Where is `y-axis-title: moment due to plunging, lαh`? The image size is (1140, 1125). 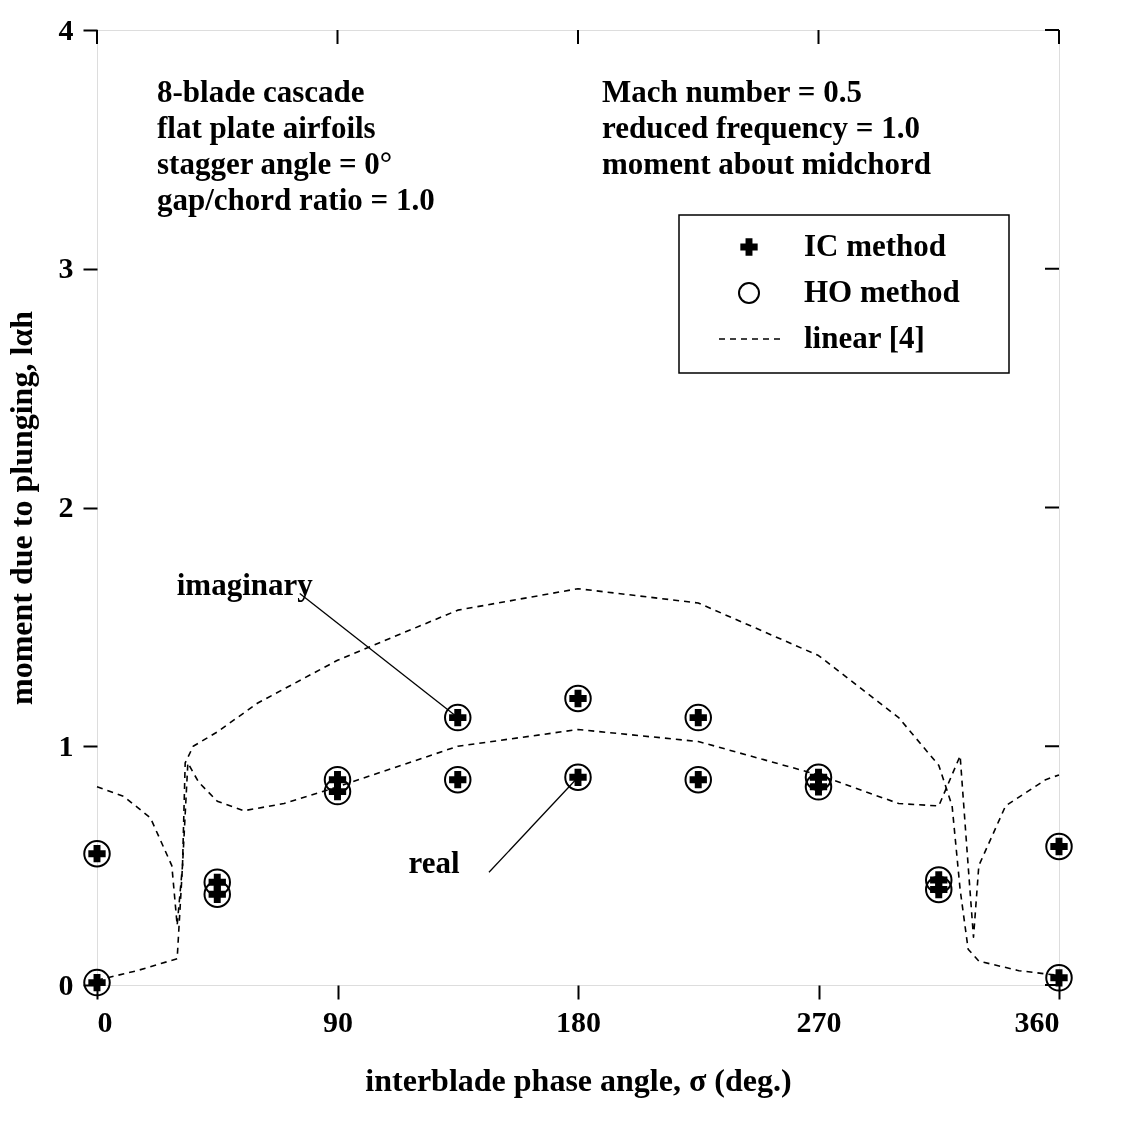
y-axis-title: moment due to plunging, lαh is located at coordinates (20, 507).